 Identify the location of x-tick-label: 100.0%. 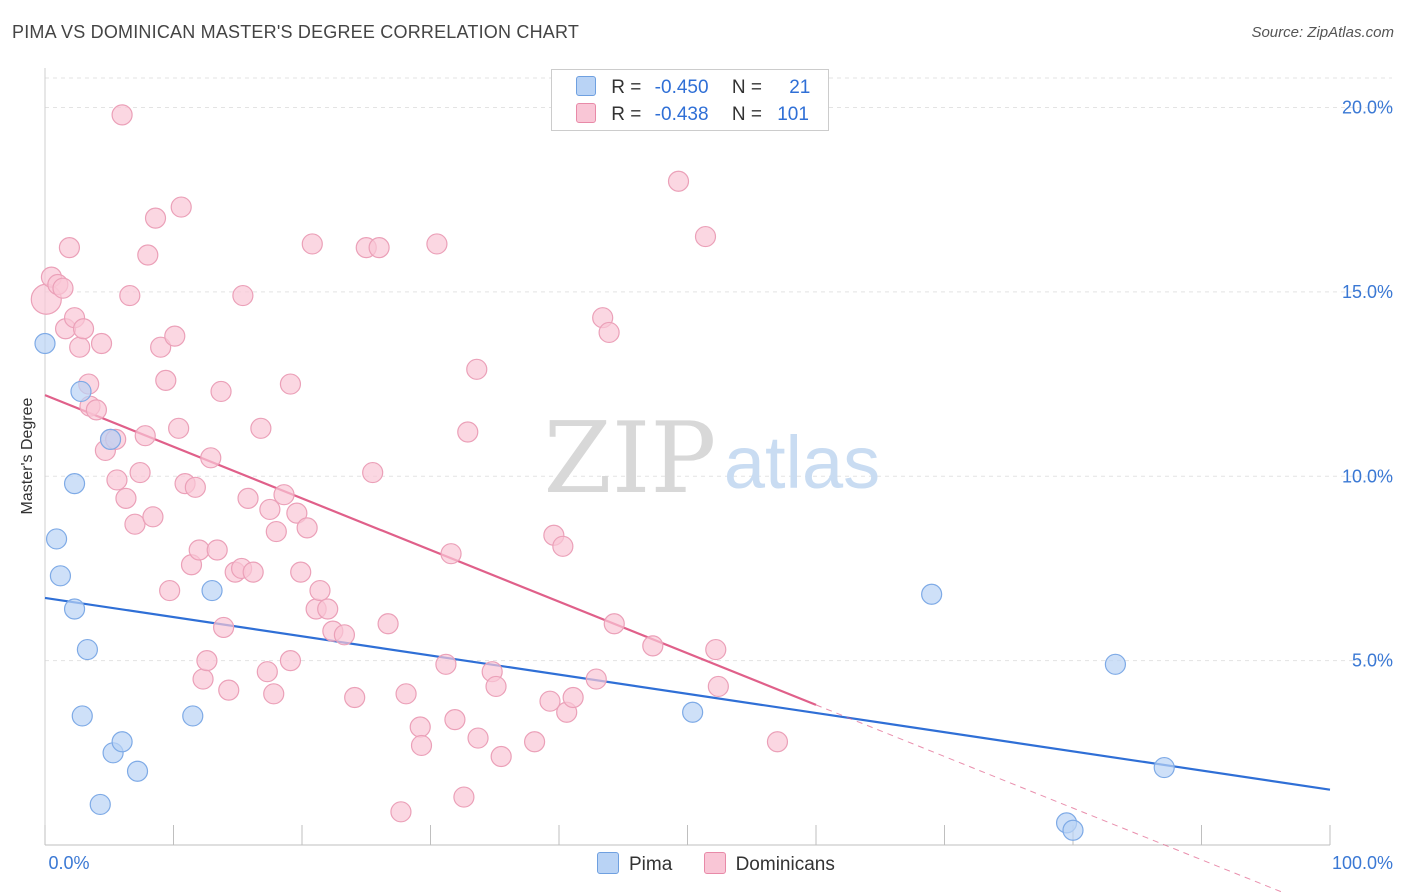
(1362, 863).